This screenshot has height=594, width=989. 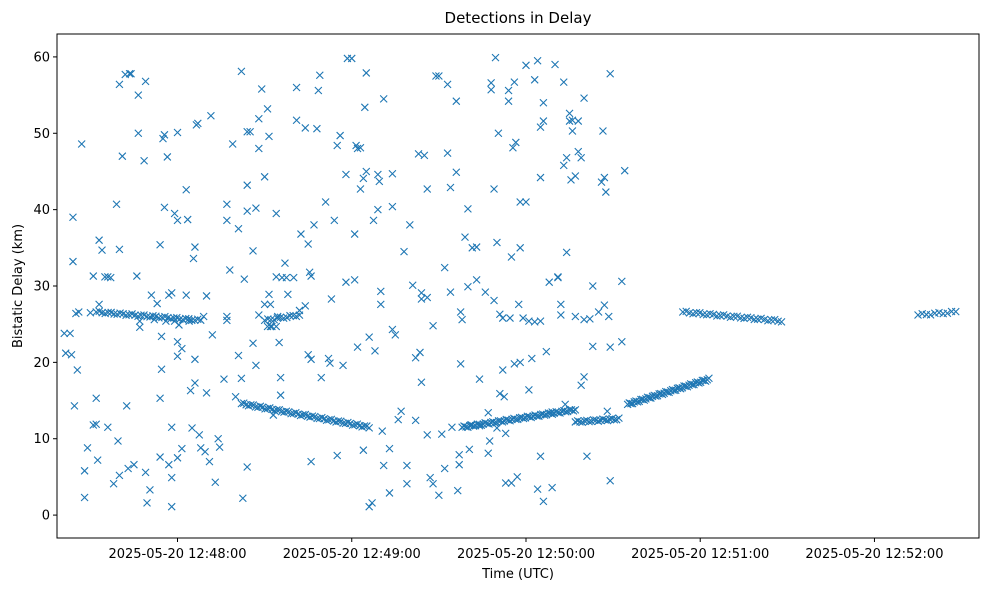 I want to click on y-tick-label: 20, so click(x=41, y=363).